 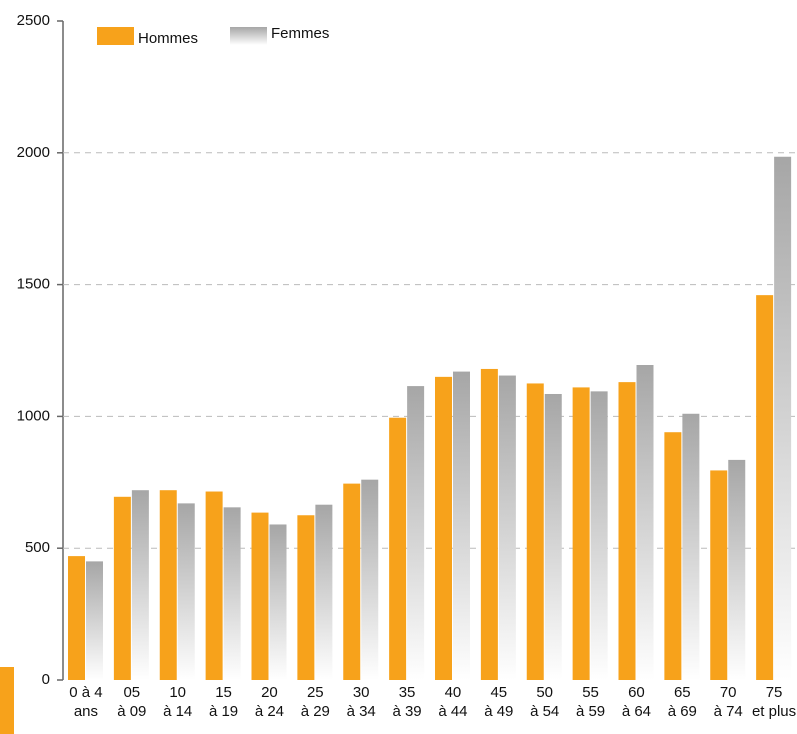 I want to click on x-tick-label: 75, so click(x=774, y=692).